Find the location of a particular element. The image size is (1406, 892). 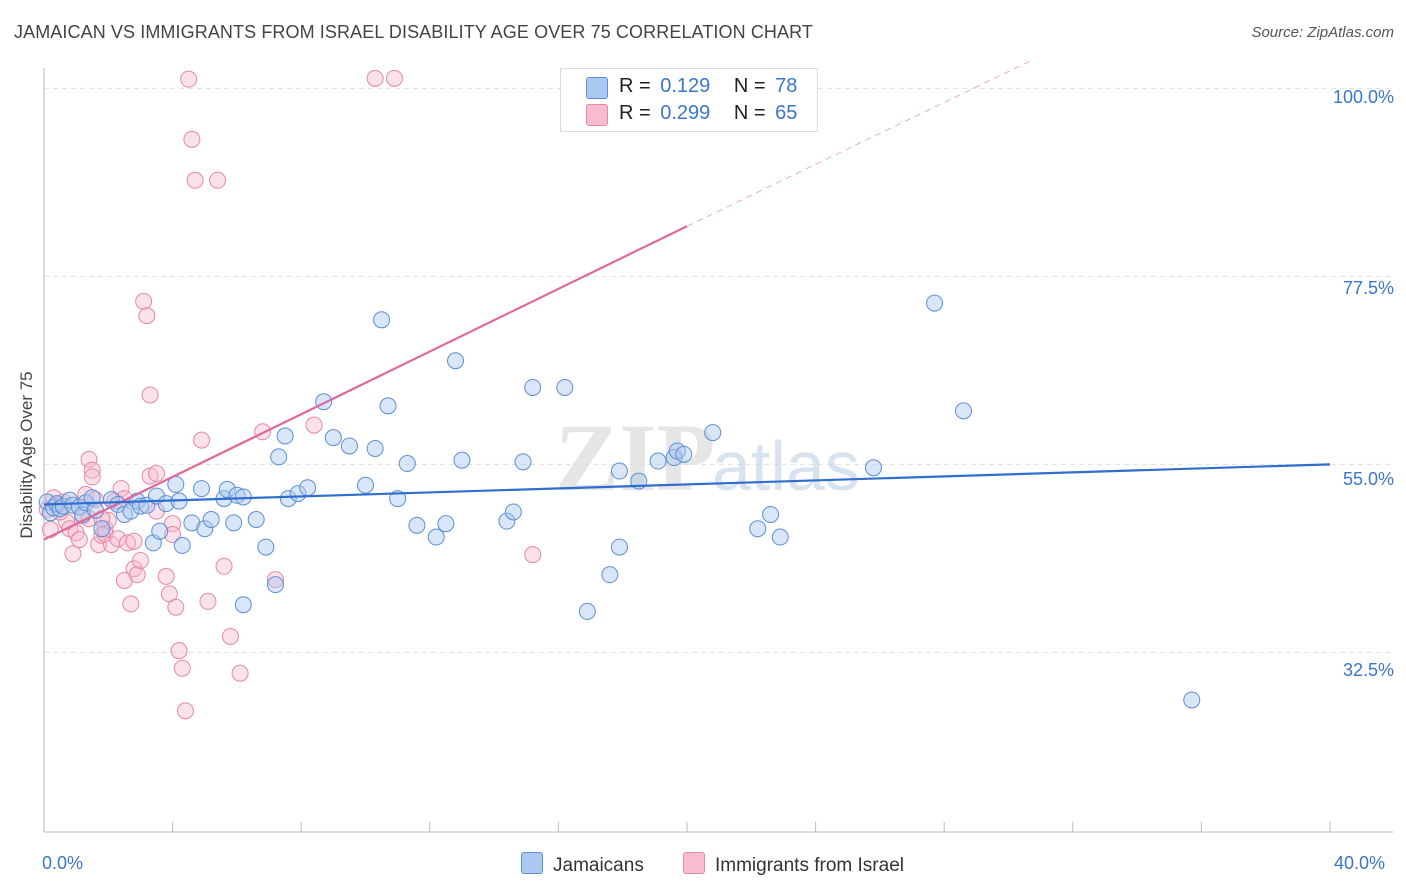

watermark: ZIP atlas is located at coordinates (707, 457).